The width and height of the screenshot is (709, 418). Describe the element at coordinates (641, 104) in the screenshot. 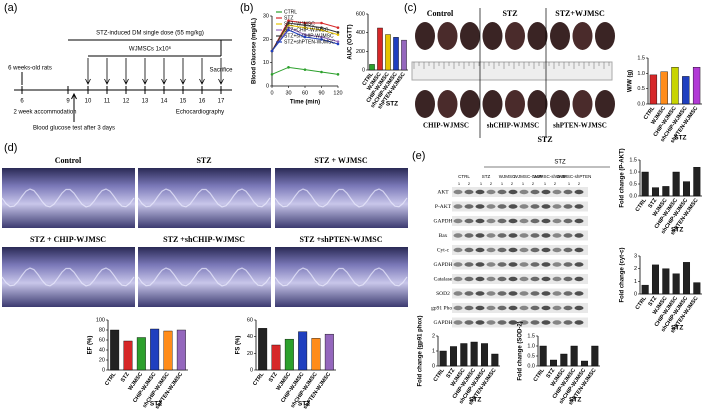

I see `y-tick-label: 0.0` at that location.